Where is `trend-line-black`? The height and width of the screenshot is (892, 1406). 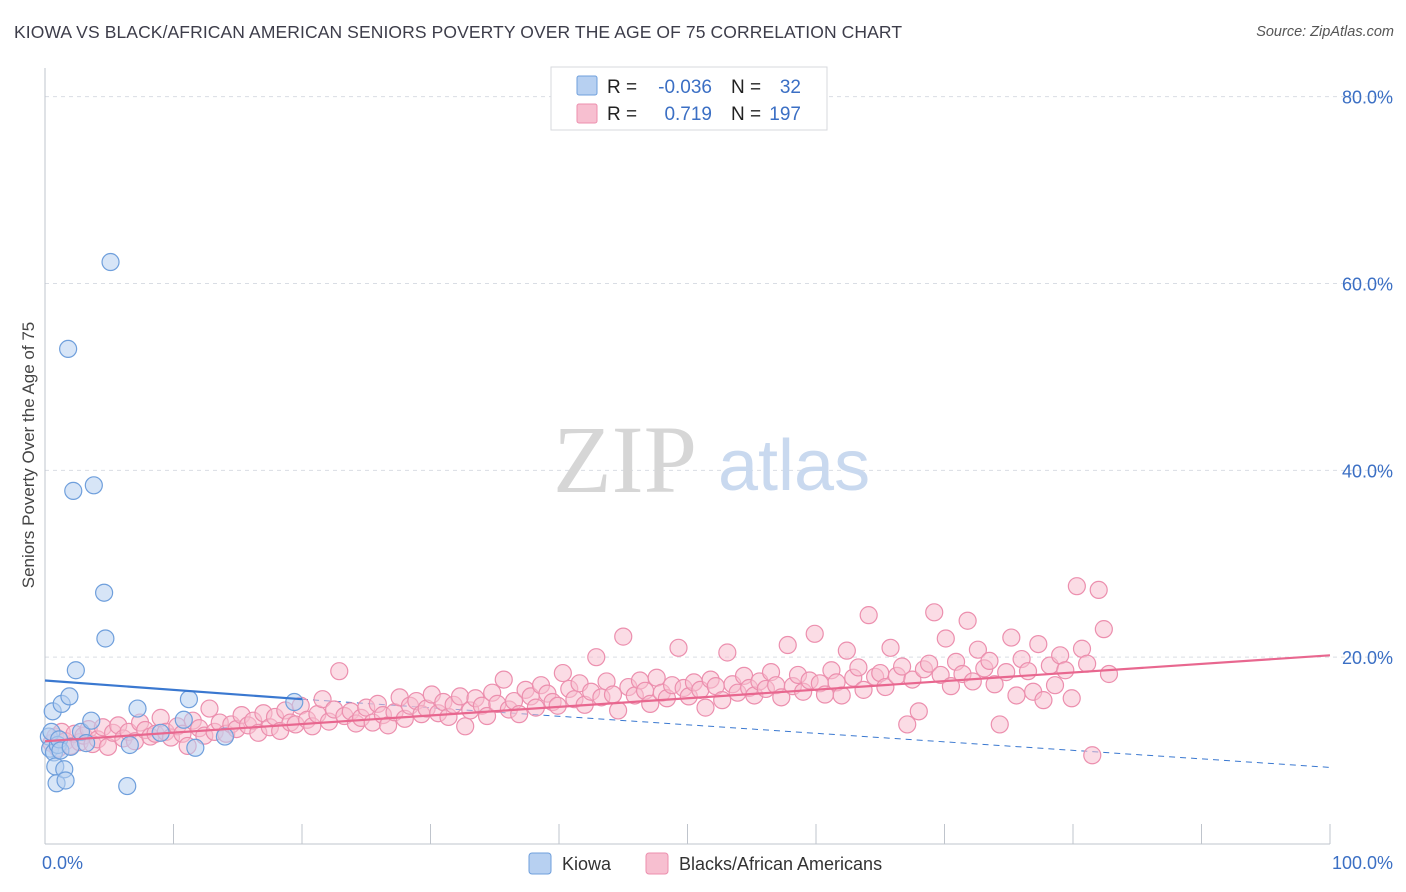
trend-line-black is located at coordinates (687, 698).